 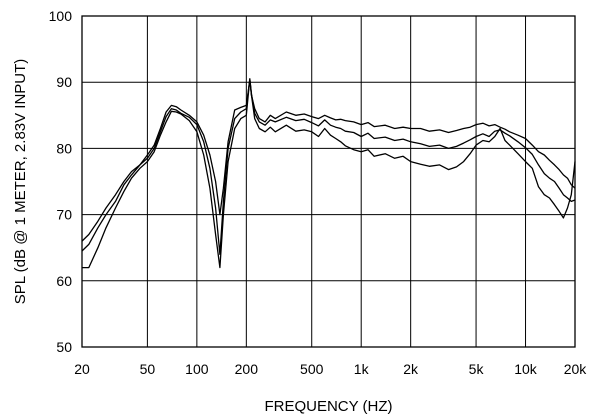 What do you see at coordinates (148, 369) in the screenshot?
I see `x-tick-label: 50` at bounding box center [148, 369].